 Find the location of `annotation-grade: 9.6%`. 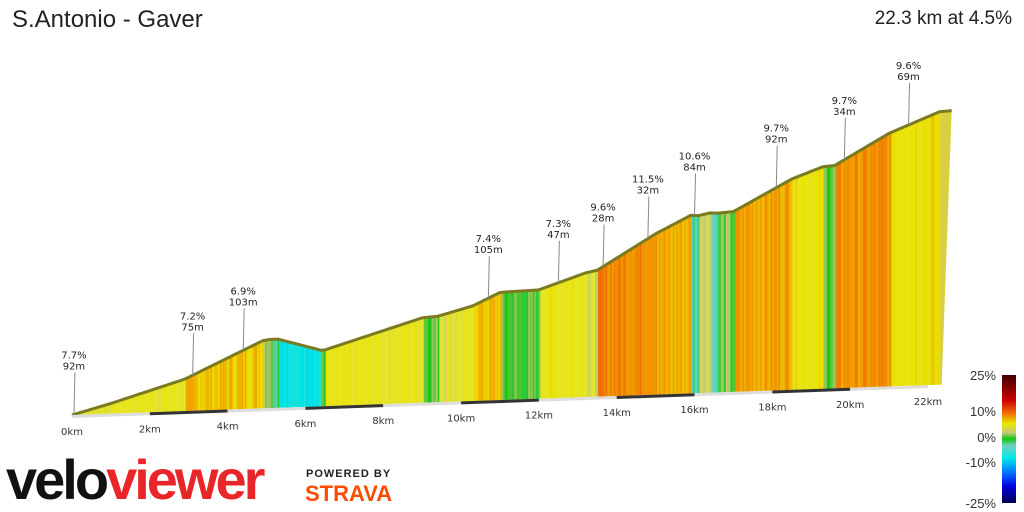

annotation-grade: 9.6% is located at coordinates (908, 66).